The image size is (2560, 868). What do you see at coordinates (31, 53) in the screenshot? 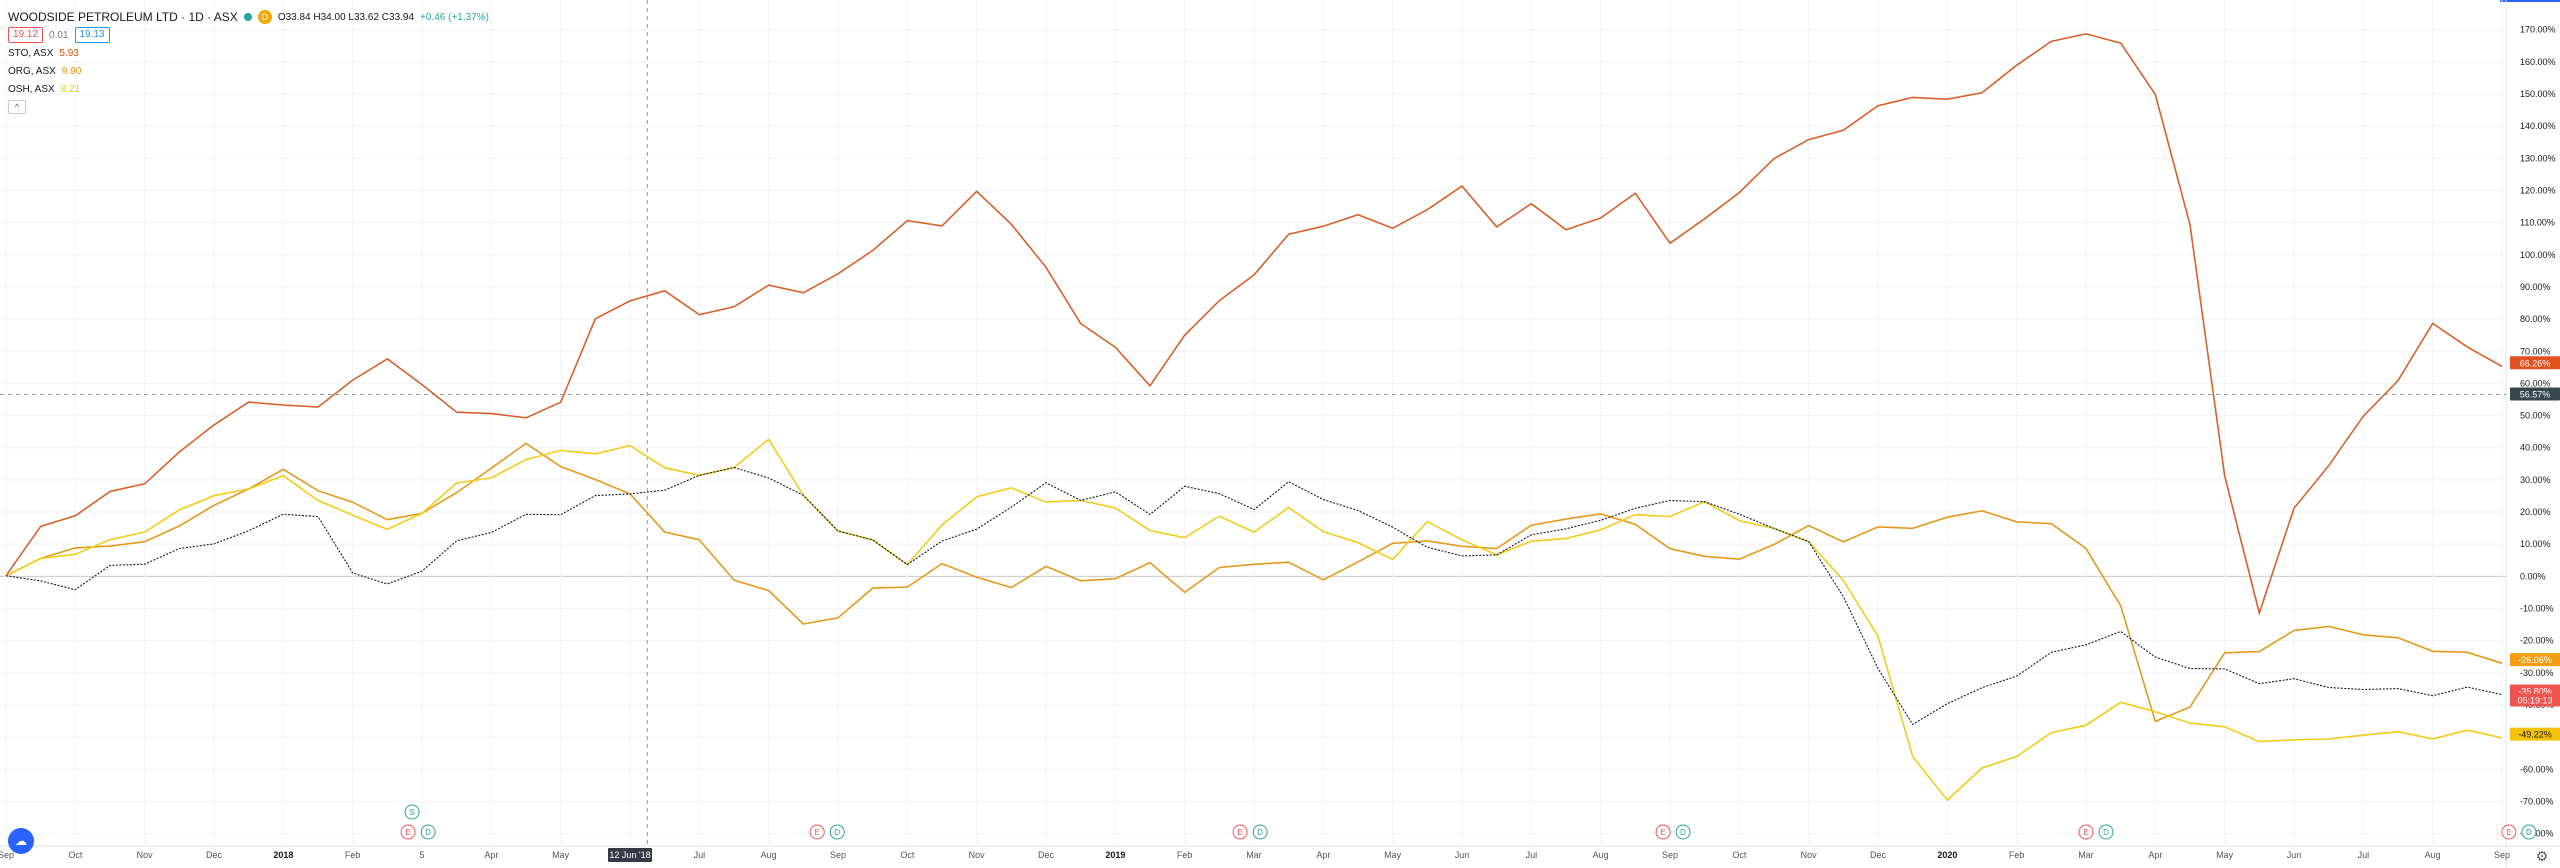
I see `compare-symbol: STO, ASX` at bounding box center [31, 53].